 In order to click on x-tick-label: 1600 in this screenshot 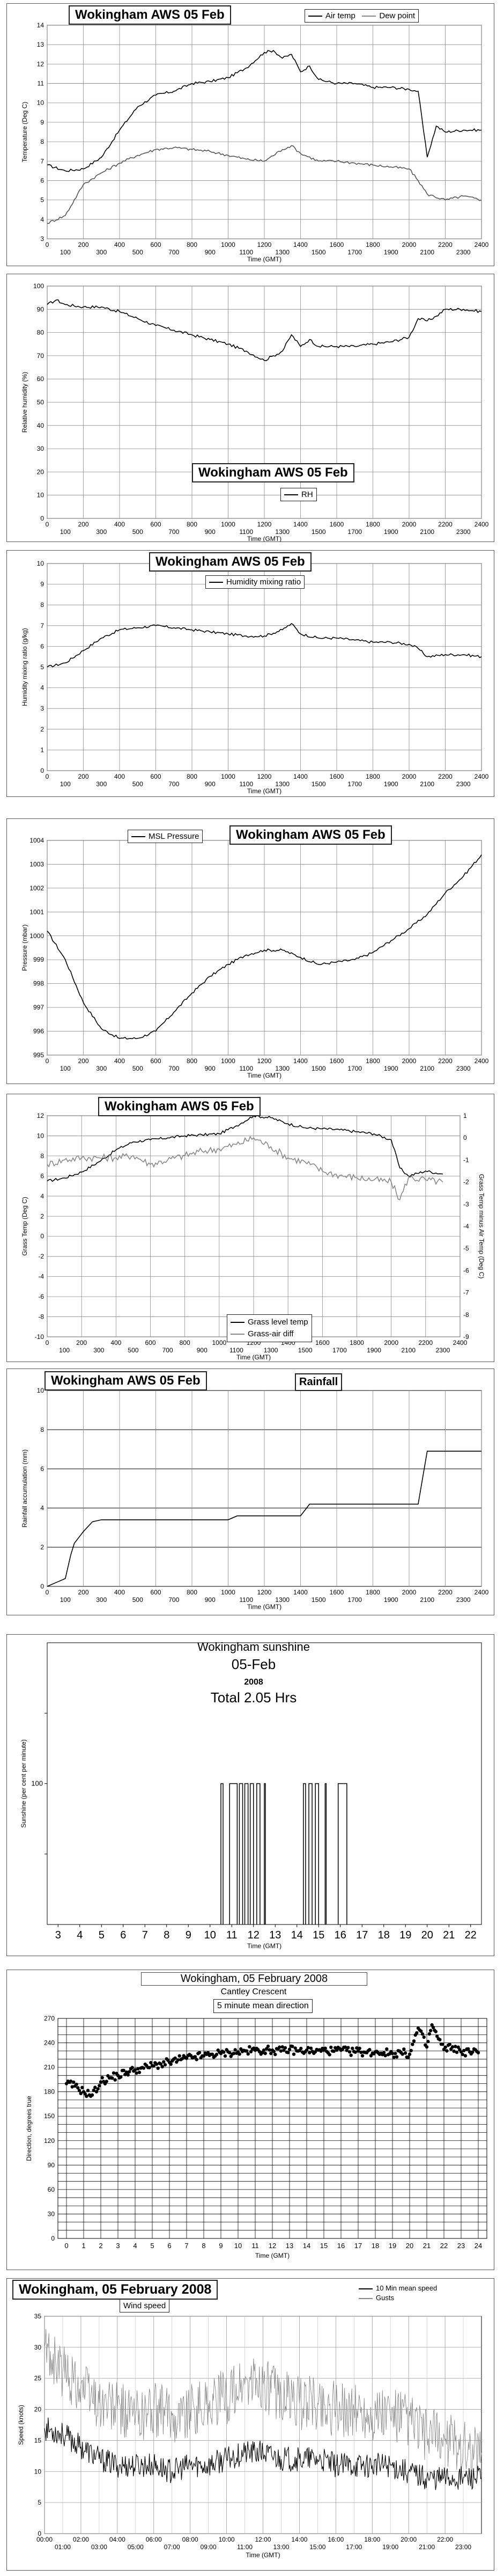, I will do `click(337, 524)`.